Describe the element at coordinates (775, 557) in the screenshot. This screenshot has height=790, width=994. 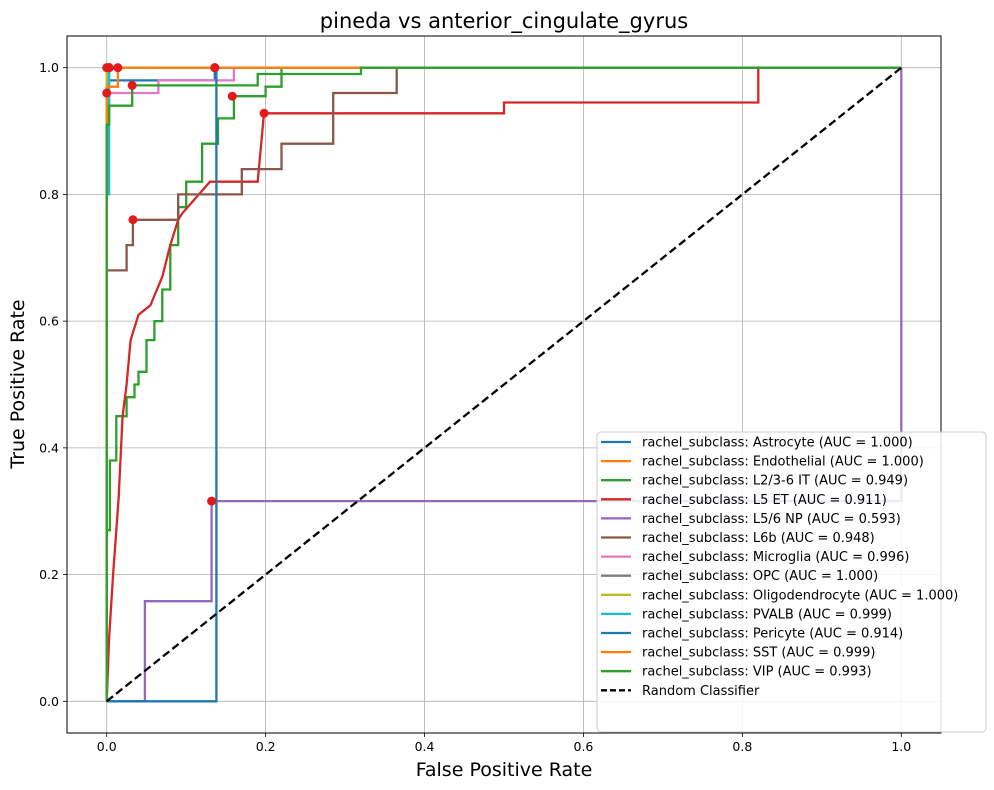
I see `legend-label-6: rachel_subclass: Microglia (AUC = 0.996)` at that location.